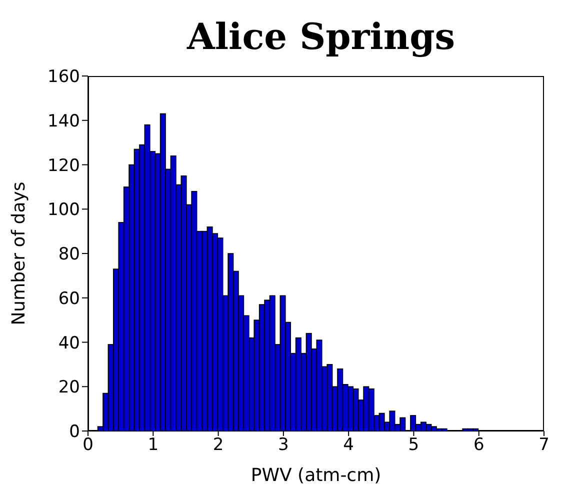 This screenshot has height=493, width=566. Describe the element at coordinates (69, 343) in the screenshot. I see `y-tick-label: 40` at that location.